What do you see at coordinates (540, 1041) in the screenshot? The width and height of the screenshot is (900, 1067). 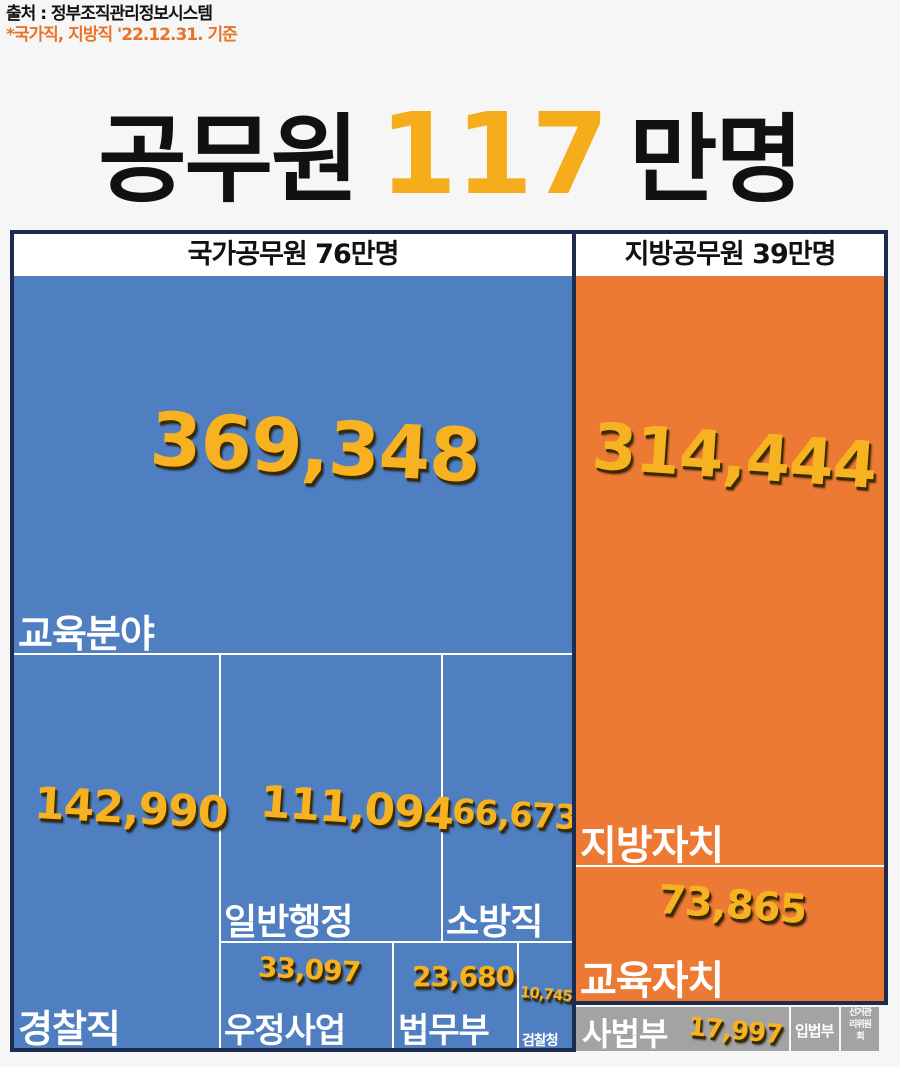 I see `prosecution-label: 검찰청` at bounding box center [540, 1041].